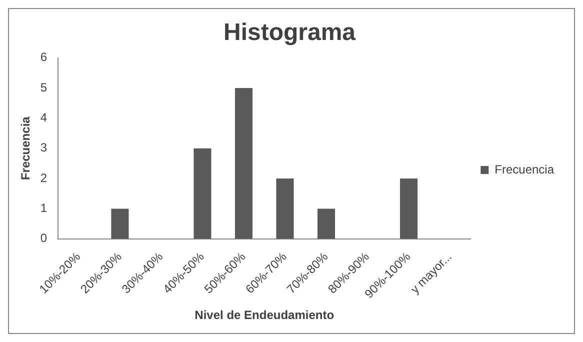 This screenshot has width=583, height=342. I want to click on y-tick-label: 6, so click(44, 57).